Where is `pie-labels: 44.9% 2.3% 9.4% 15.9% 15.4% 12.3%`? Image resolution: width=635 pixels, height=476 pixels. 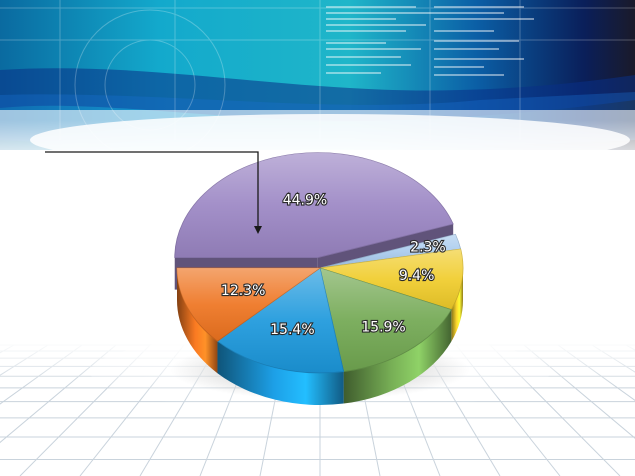 pie-labels: 44.9% 2.3% 9.4% 15.9% 15.4% 12.3% is located at coordinates (333, 265).